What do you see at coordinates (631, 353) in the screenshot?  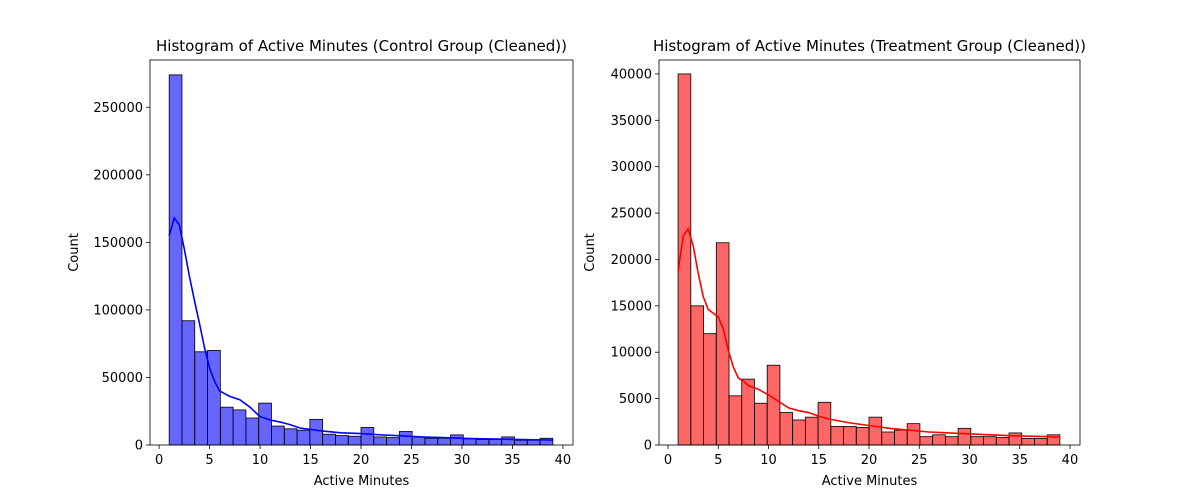 I see `y-tick-label: 10000` at bounding box center [631, 353].